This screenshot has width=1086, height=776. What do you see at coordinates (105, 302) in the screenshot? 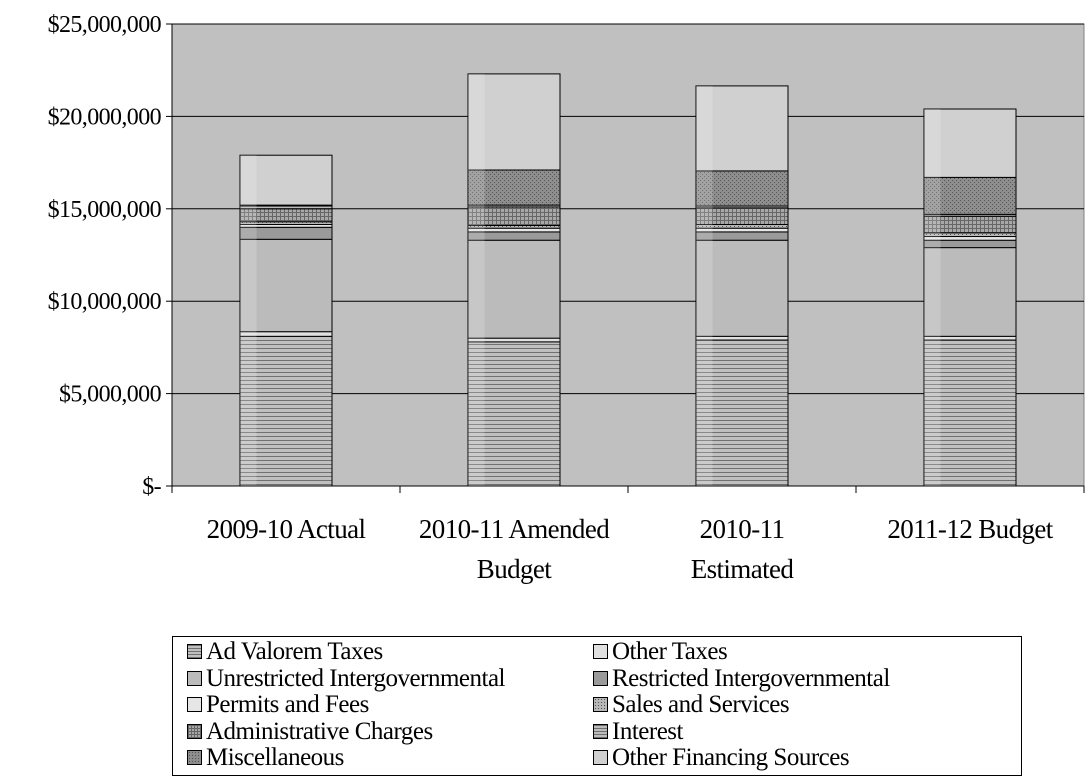
I see `y-tick-label: $10,000,000` at bounding box center [105, 302].